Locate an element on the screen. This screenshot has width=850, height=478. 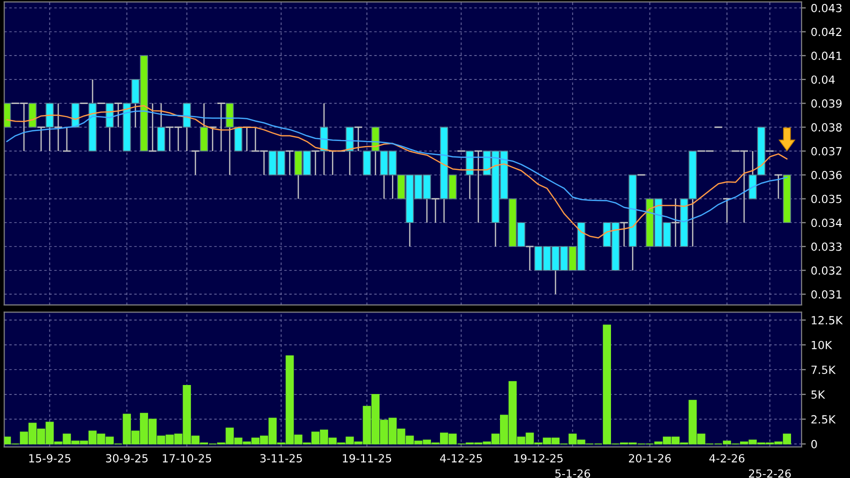
y-tick-label: 0.043 is located at coordinates (826, 8).